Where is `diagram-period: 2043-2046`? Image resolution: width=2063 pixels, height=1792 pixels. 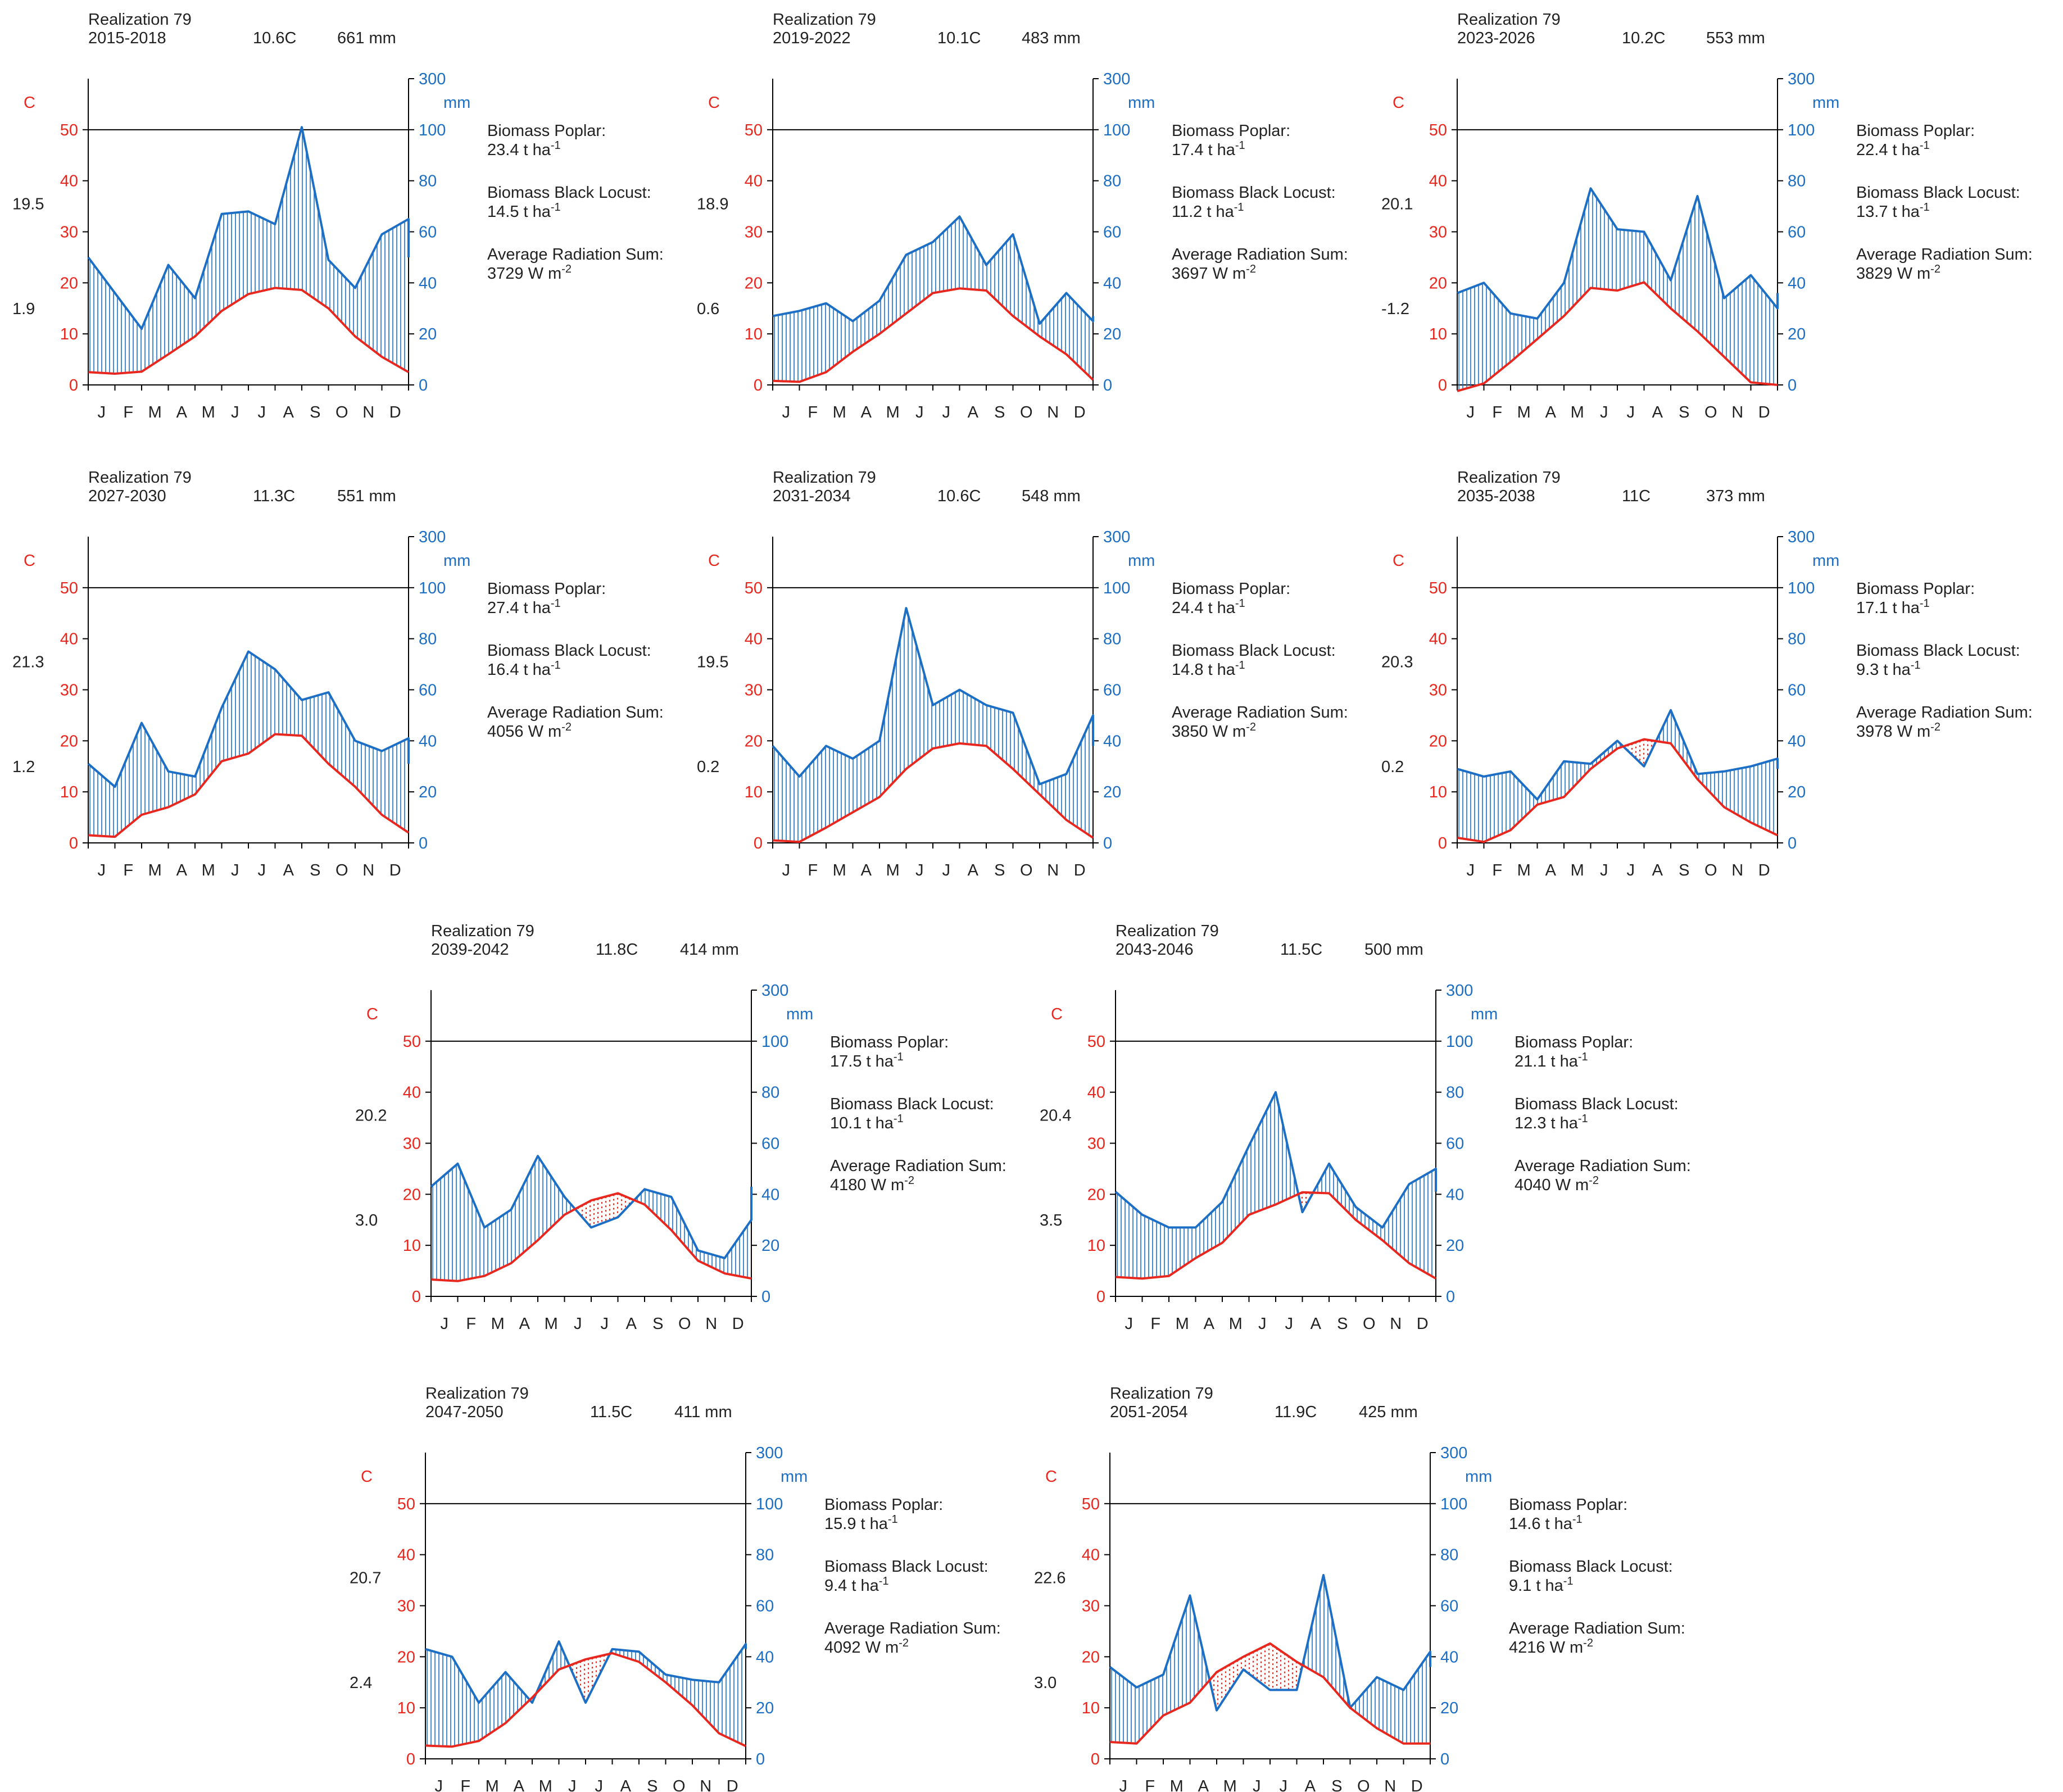 diagram-period: 2043-2046 is located at coordinates (1155, 950).